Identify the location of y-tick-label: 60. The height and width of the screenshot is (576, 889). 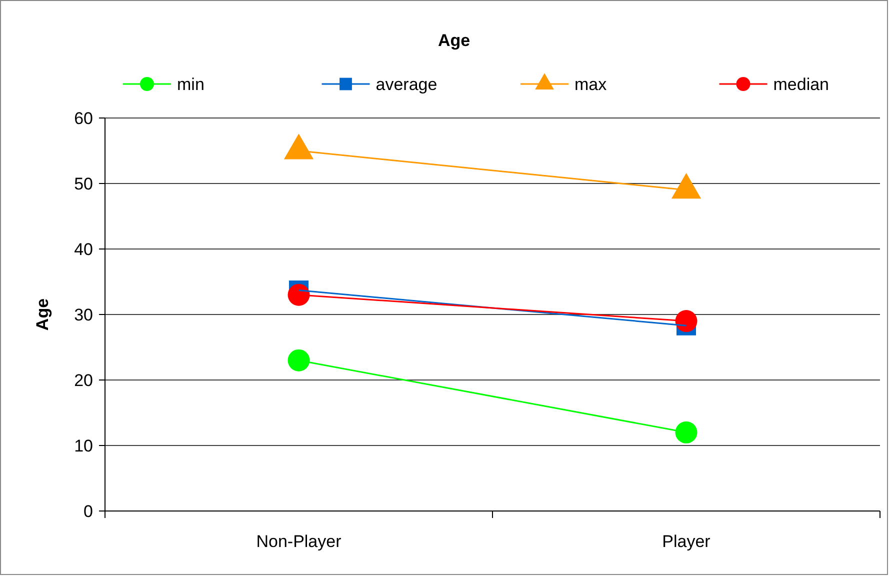
(83, 118).